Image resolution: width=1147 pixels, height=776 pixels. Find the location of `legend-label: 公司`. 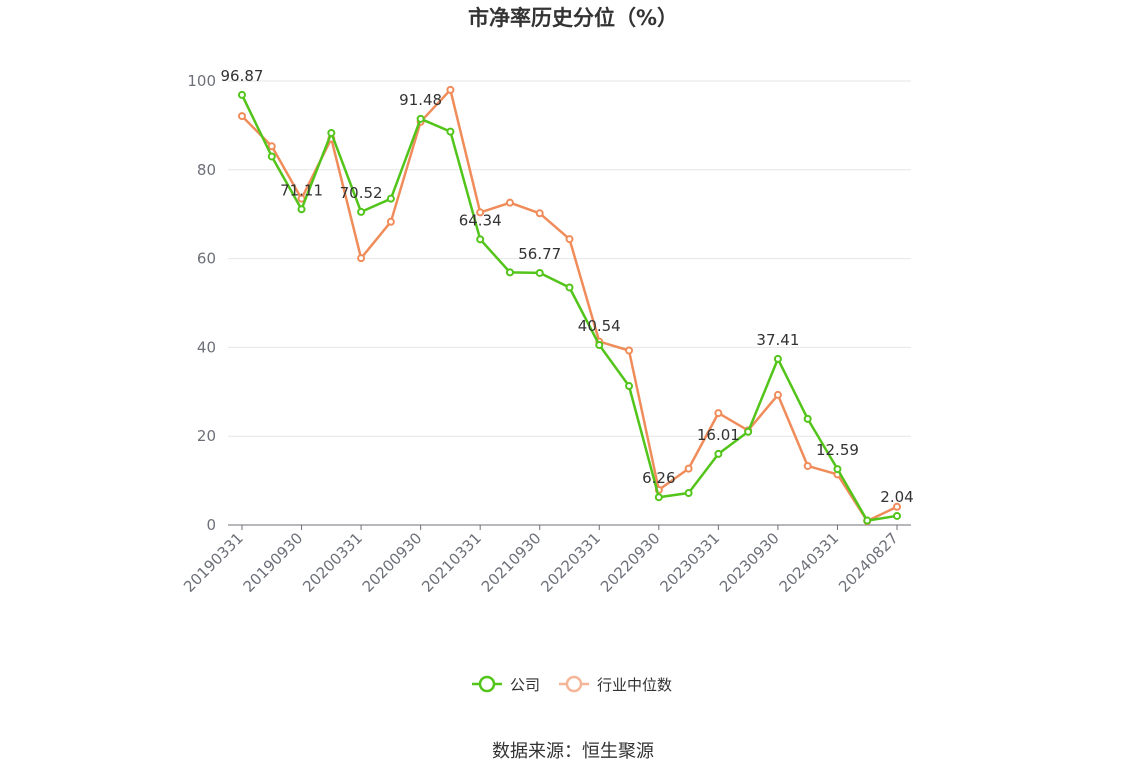

legend-label: 公司 is located at coordinates (525, 685).